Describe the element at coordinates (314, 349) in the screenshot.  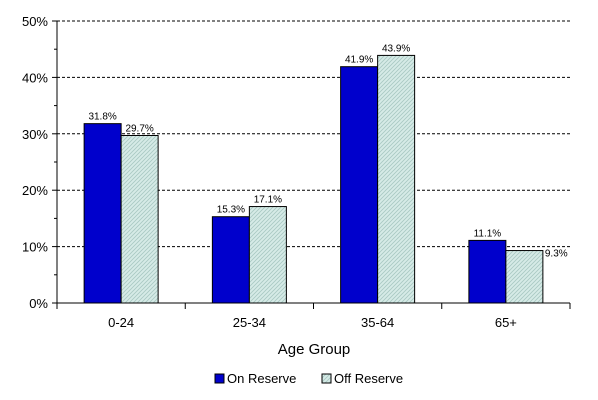
I see `x-axis-title: Age Group` at that location.